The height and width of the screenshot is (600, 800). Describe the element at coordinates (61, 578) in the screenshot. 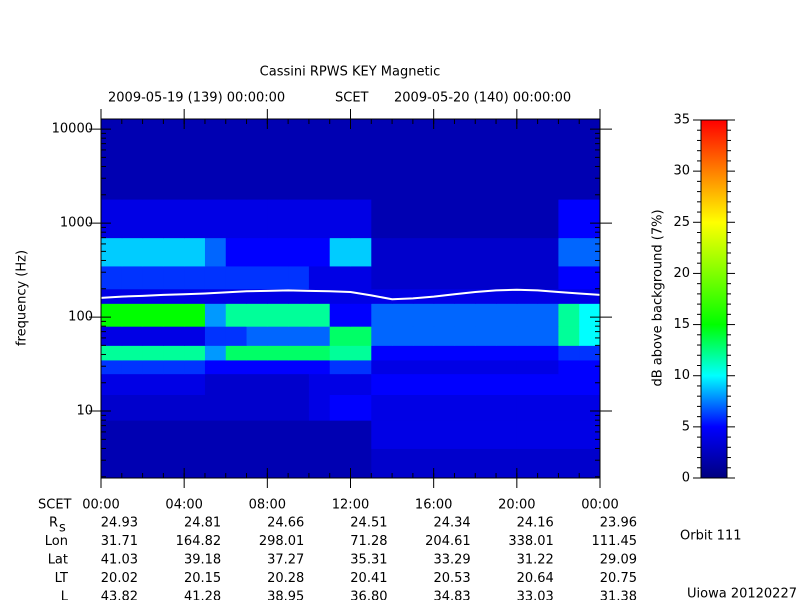

I see `ephemeris-row-label: LT` at that location.